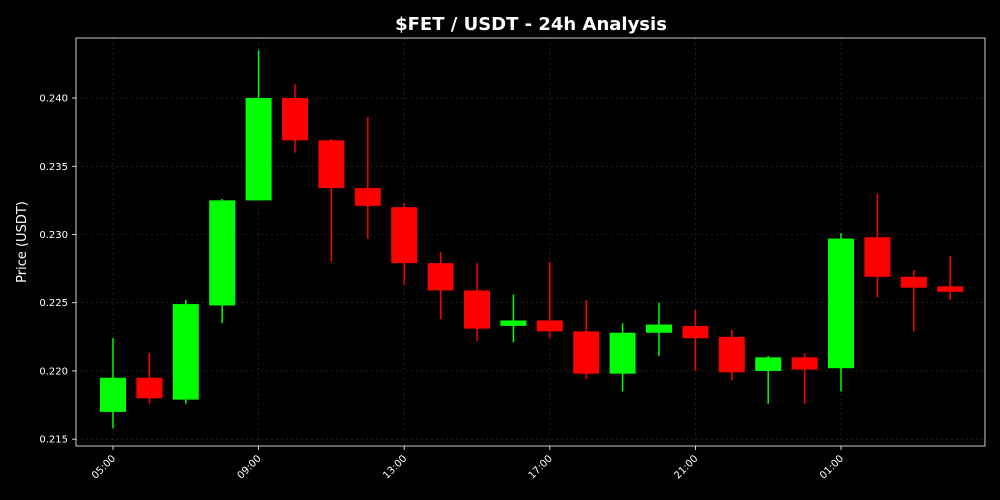  Describe the element at coordinates (541, 467) in the screenshot. I see `x-tick-label: 17:00` at that location.